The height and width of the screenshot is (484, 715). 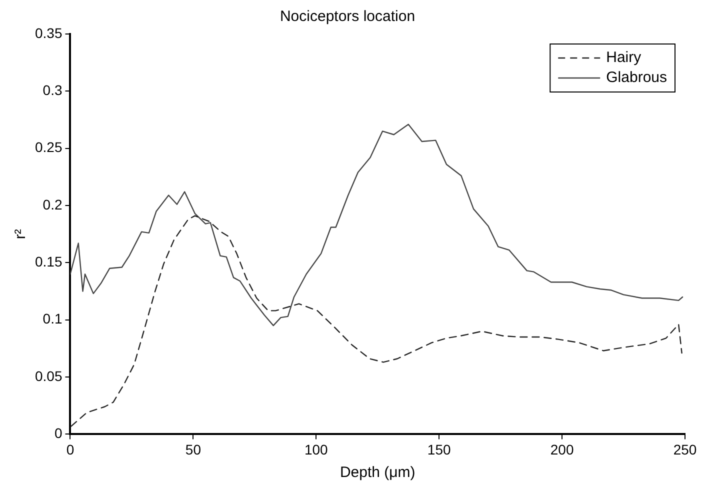 What do you see at coordinates (48, 262) in the screenshot?
I see `y-tick-label: 0.15` at bounding box center [48, 262].